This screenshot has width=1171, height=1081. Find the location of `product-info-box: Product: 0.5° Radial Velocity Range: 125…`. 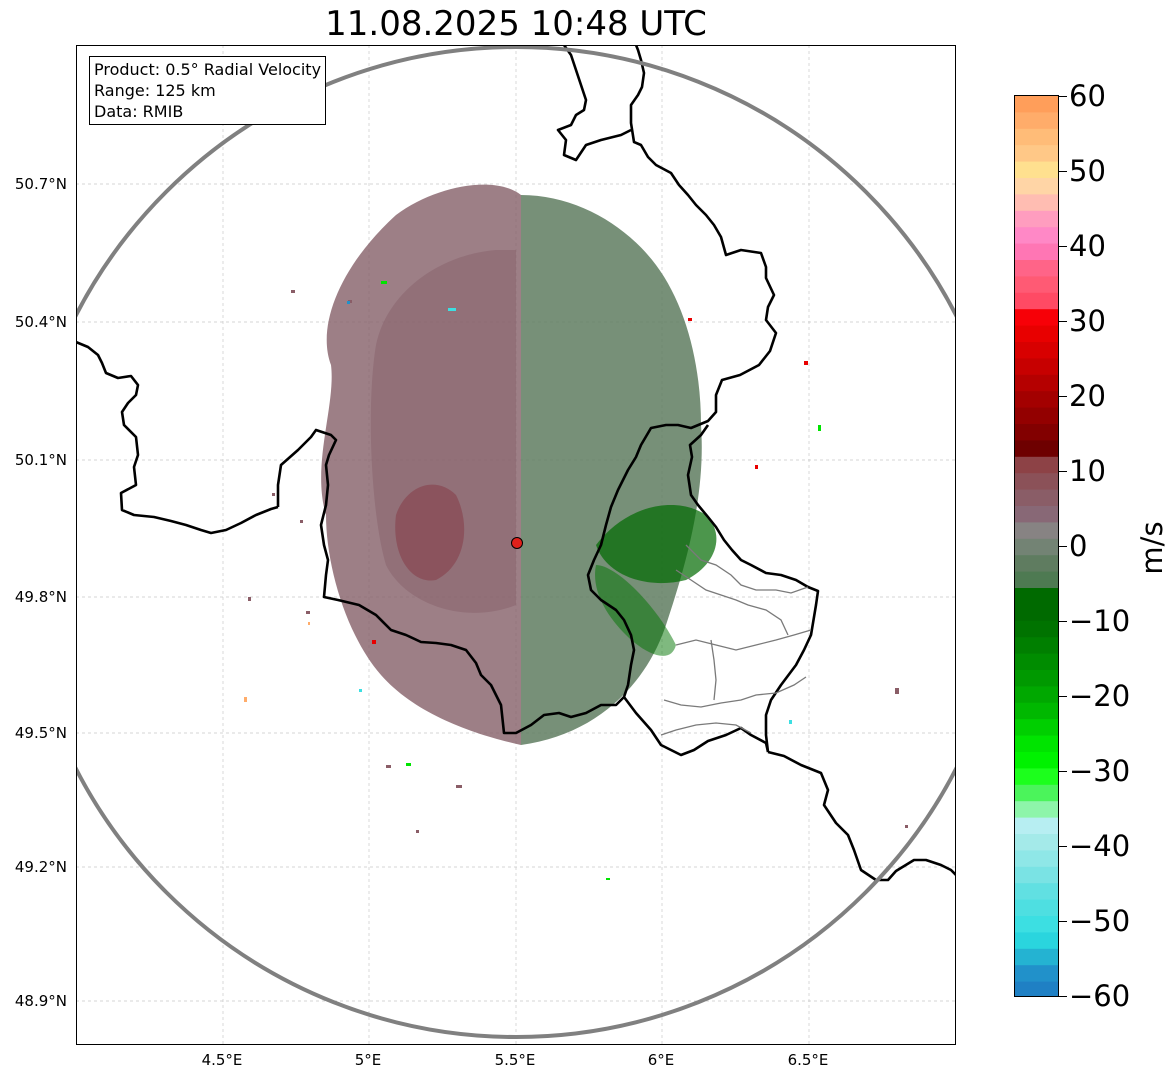

product-info-box: Product: 0.5° Radial Velocity Range: 125… is located at coordinates (208, 90).